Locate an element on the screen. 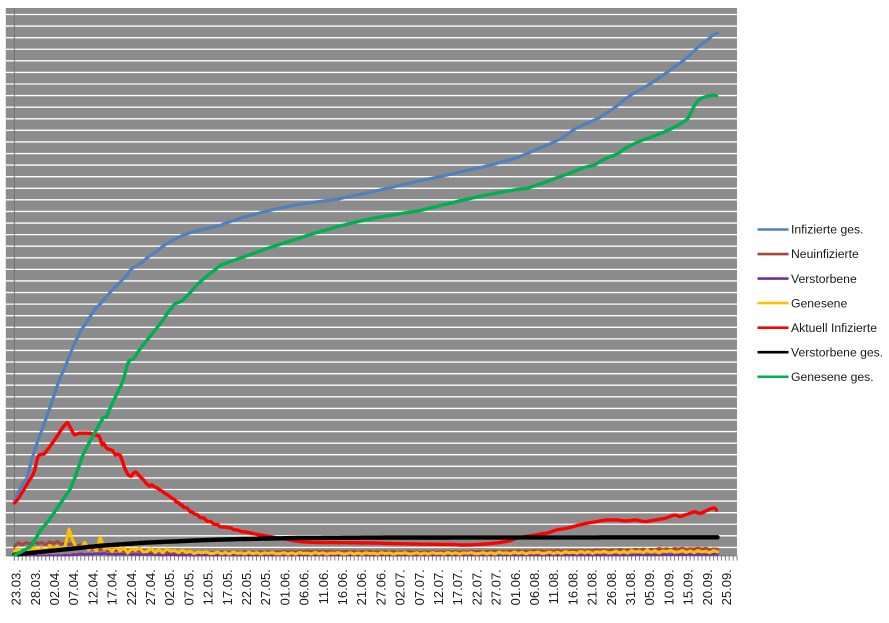 Image resolution: width=889 pixels, height=623 pixels. svg-text: Infizierte ges. is located at coordinates (827, 230).